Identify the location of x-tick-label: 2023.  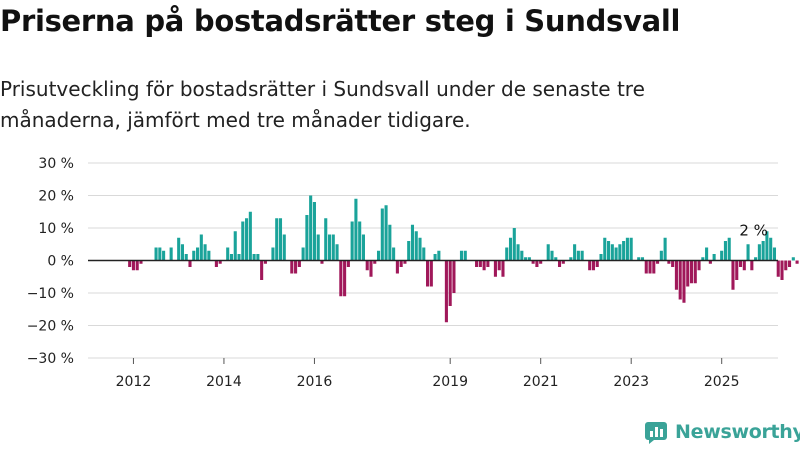
(631, 382).